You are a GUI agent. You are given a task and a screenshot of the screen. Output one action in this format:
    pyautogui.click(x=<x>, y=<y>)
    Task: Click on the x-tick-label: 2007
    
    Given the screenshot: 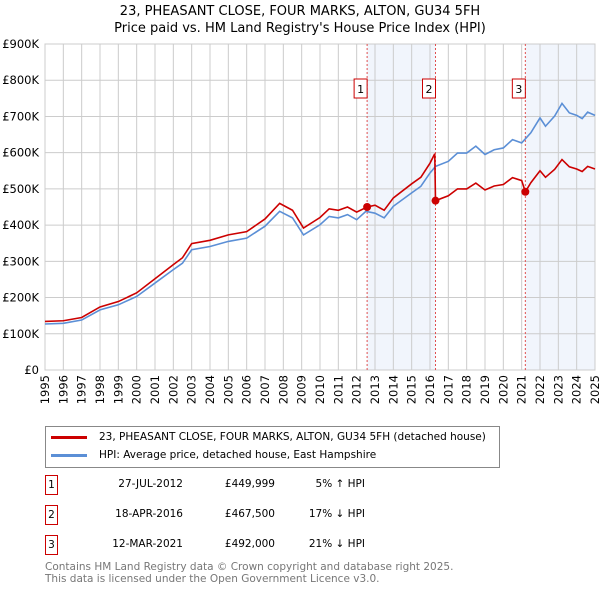 What is the action you would take?
    pyautogui.click(x=265, y=389)
    